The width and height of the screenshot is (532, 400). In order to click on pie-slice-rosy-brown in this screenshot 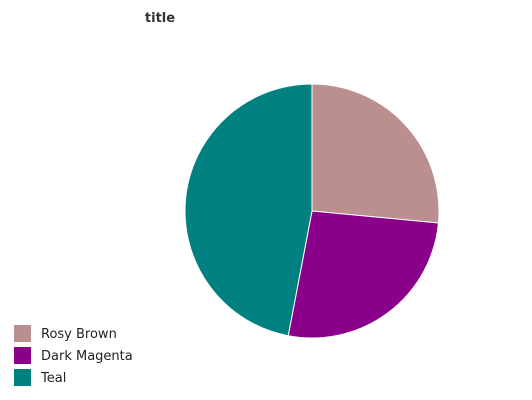, I will do `click(375, 153)`.